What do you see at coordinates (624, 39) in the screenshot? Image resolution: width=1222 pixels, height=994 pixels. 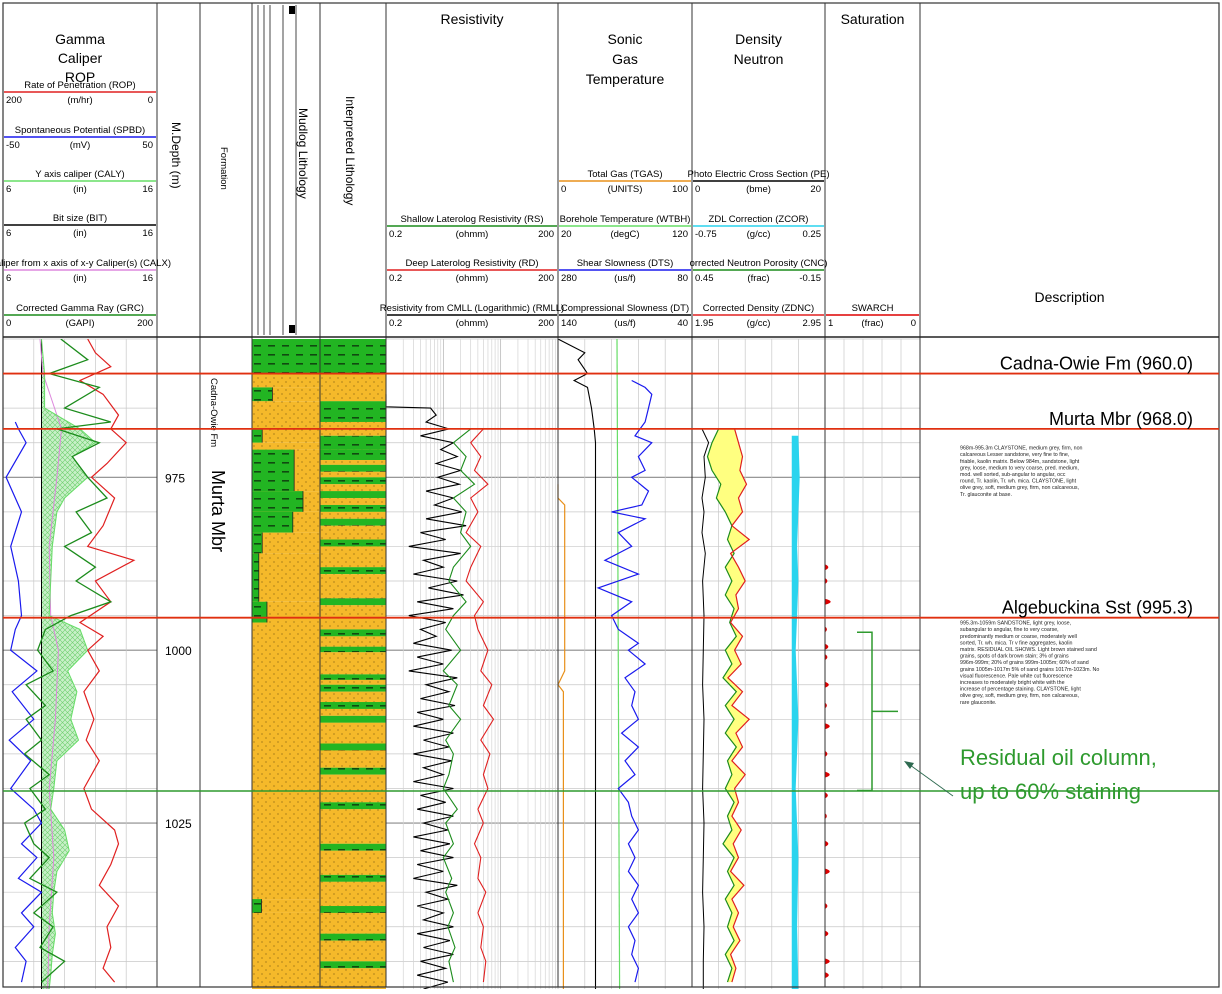 I see `sonic-title: Sonic` at bounding box center [624, 39].